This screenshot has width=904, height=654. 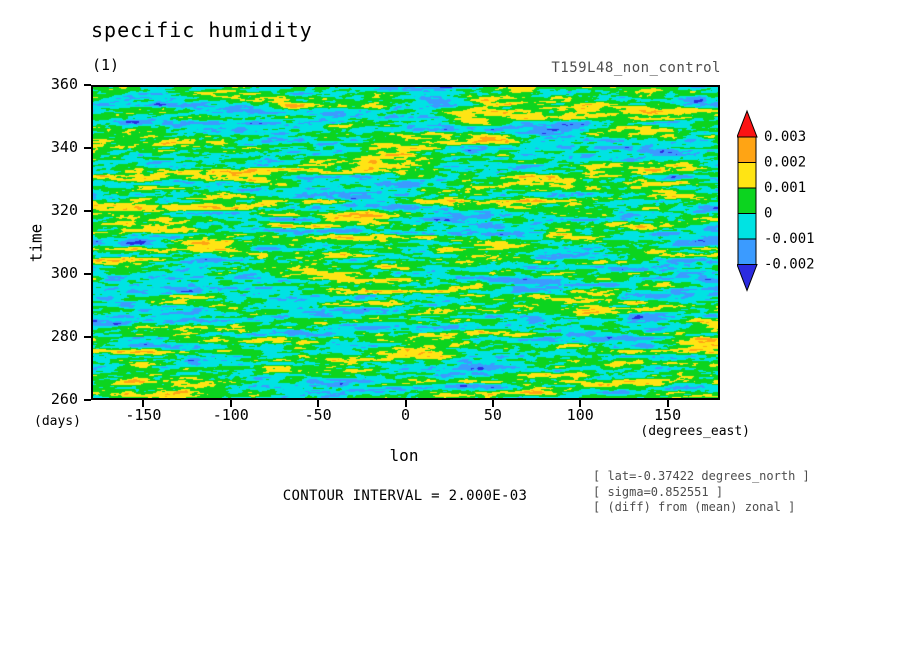 What do you see at coordinates (57, 421) in the screenshot?
I see `y-axis-unit: (days)` at bounding box center [57, 421].